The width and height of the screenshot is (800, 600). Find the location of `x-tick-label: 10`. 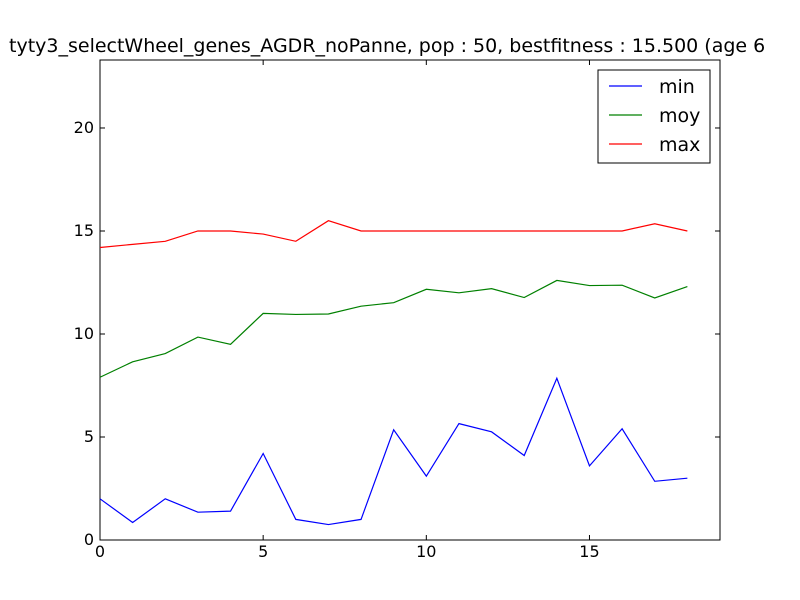

x-tick-label: 10 is located at coordinates (426, 551).